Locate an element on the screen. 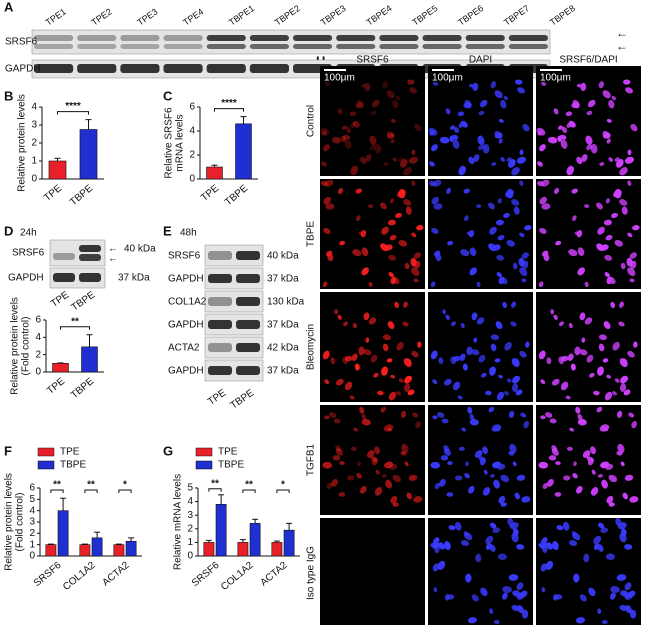 The height and width of the screenshot is (625, 650). y-axis-label: (Fold control) is located at coordinates (20, 522).